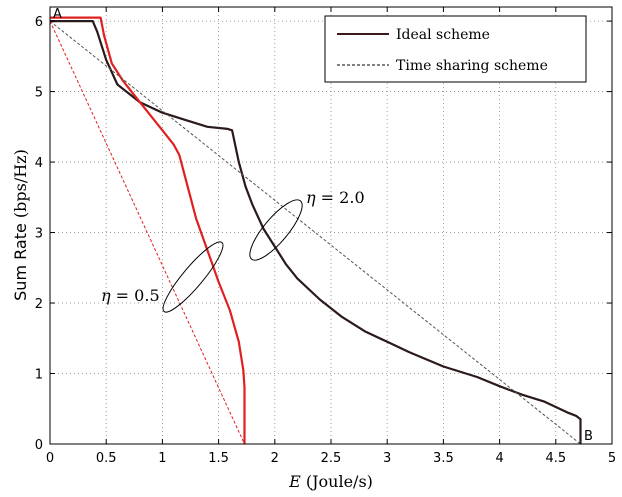  Describe the element at coordinates (106, 458) in the screenshot. I see `x-tick-label: 0.5` at that location.